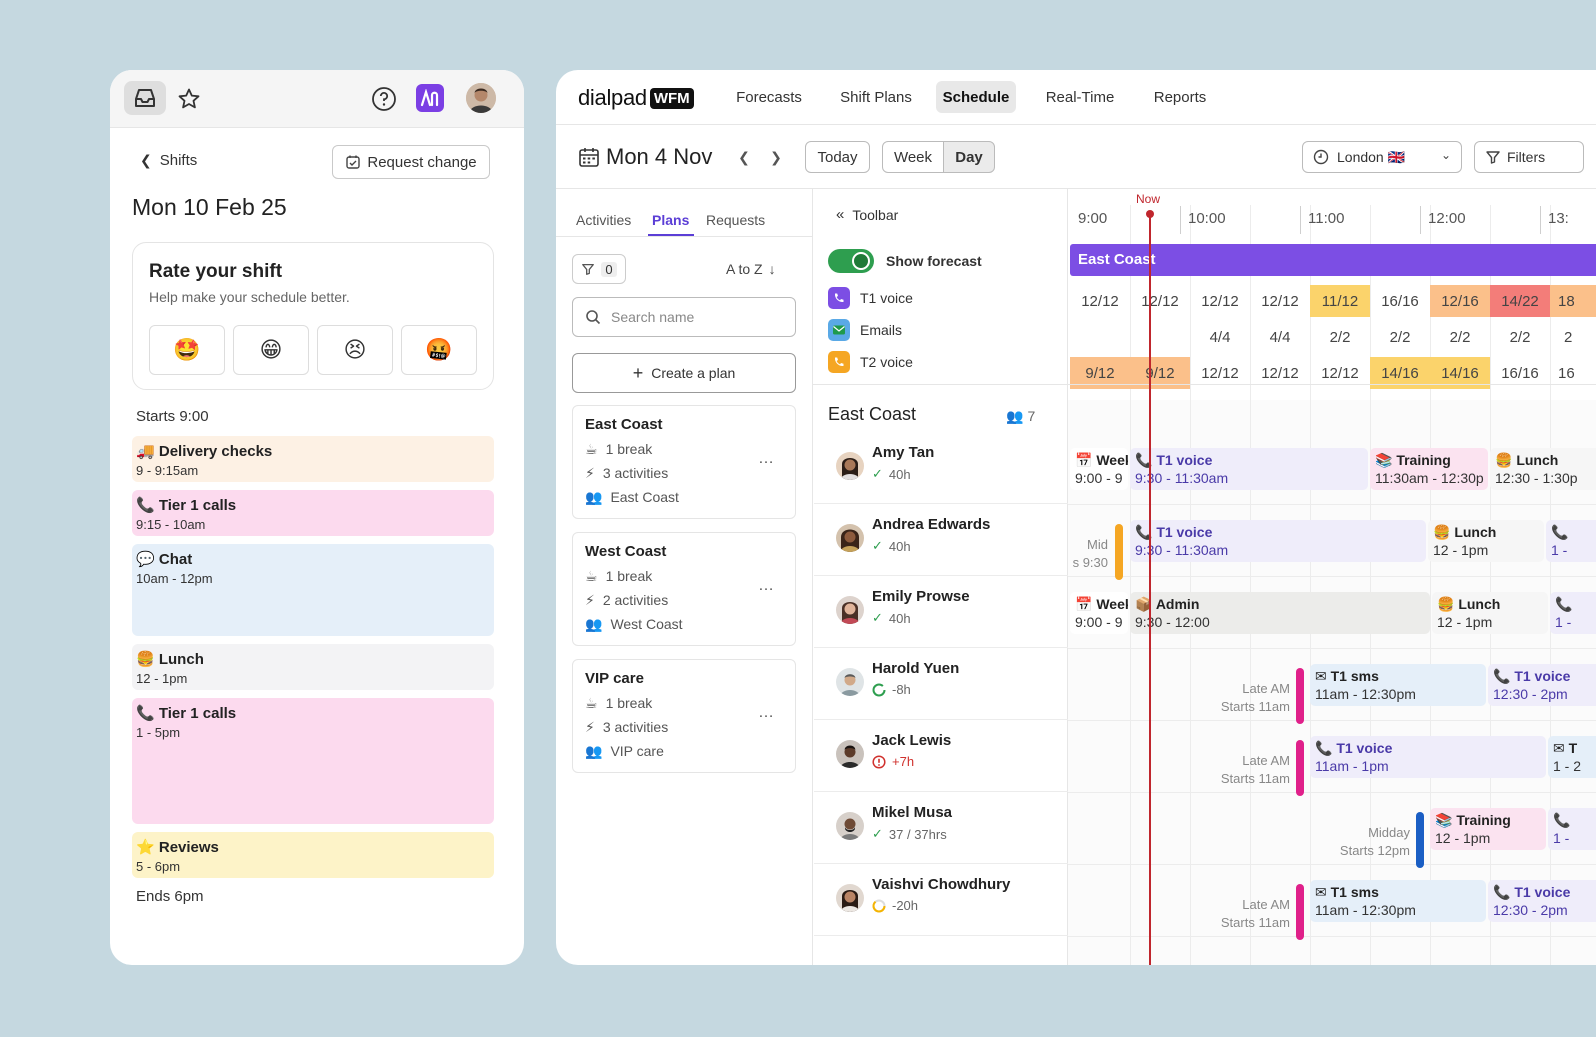 Image resolution: width=1596 pixels, height=1037 pixels. What do you see at coordinates (1080, 97) in the screenshot?
I see `nav-real-time: Real-Time` at bounding box center [1080, 97].